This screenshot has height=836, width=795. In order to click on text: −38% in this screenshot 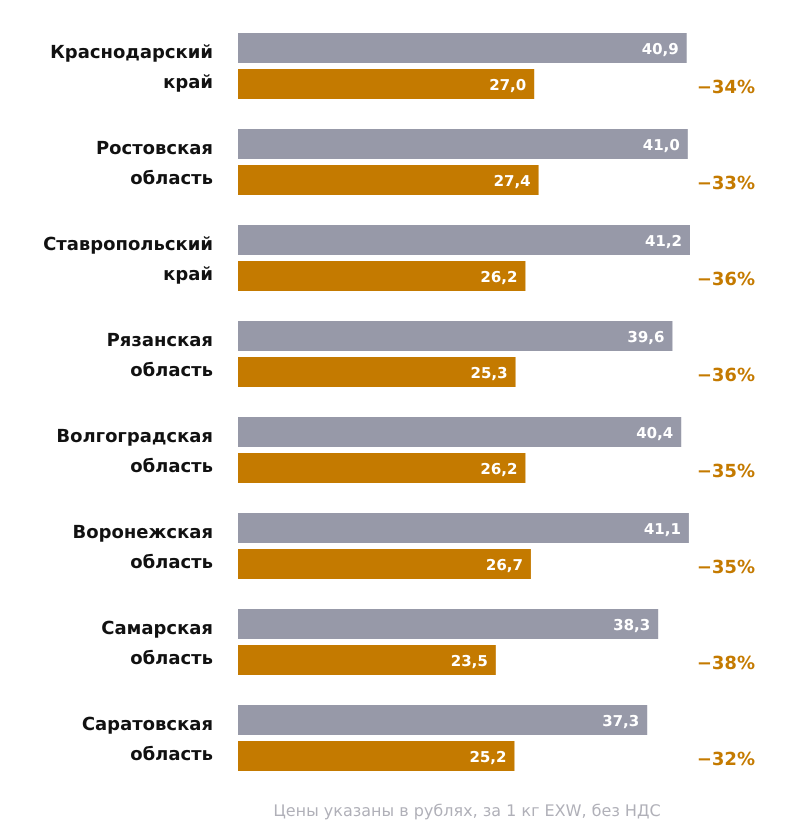, I will do `click(725, 663)`.